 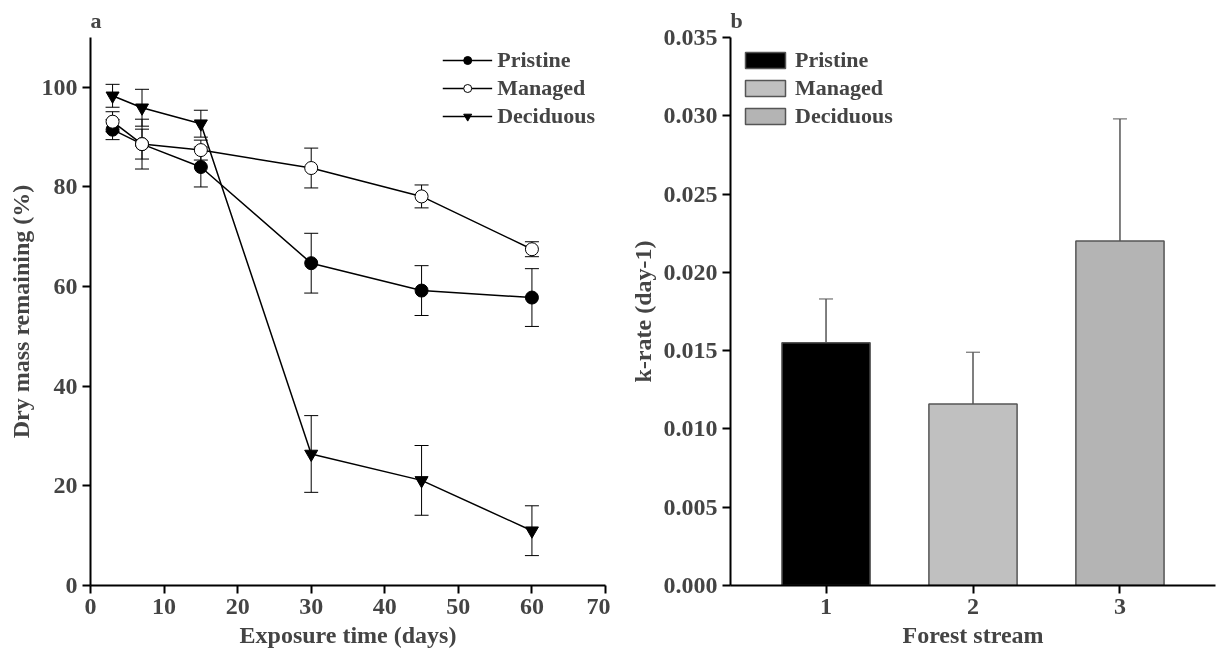 What do you see at coordinates (71, 585) in the screenshot?
I see `y-tick-label: 0` at bounding box center [71, 585].